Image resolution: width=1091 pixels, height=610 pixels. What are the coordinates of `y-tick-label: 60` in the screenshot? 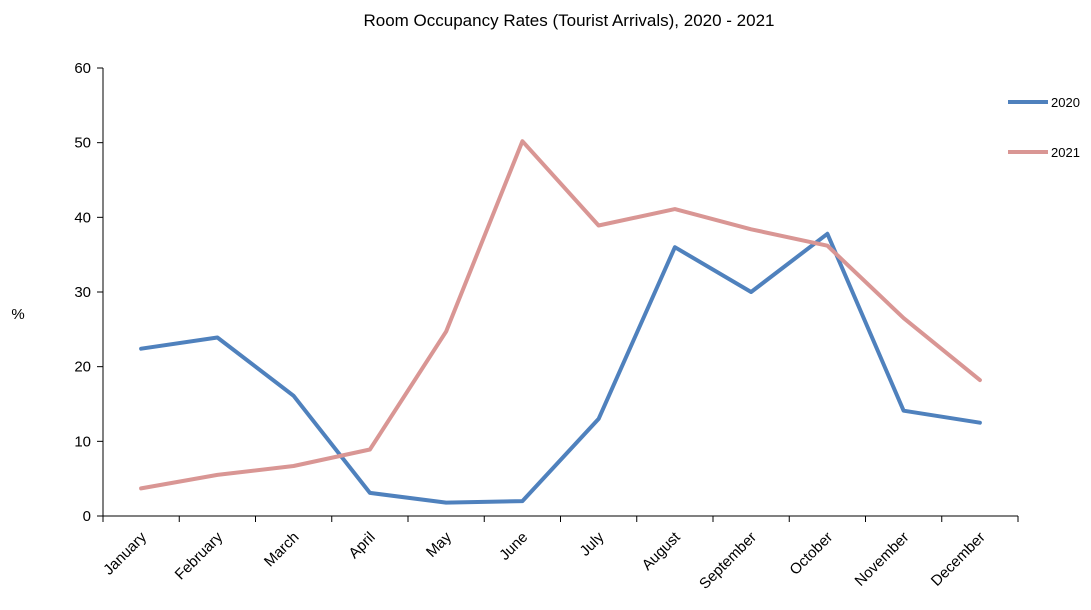 It's located at (82, 68).